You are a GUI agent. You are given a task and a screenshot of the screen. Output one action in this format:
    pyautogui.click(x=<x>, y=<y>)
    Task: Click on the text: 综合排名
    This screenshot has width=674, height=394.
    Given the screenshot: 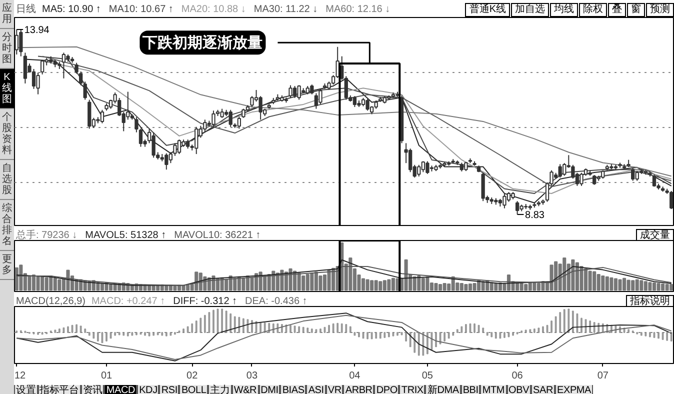 What is the action you would take?
    pyautogui.click(x=7, y=225)
    